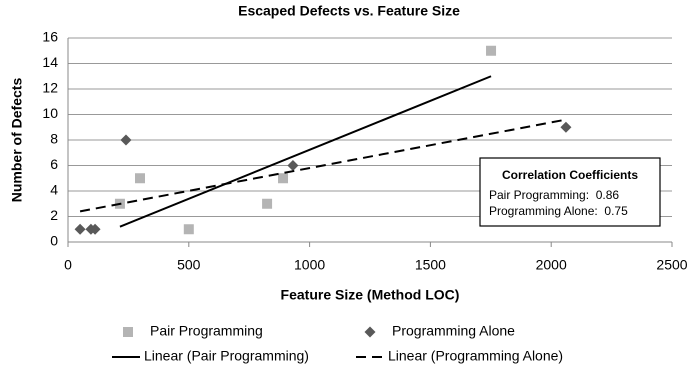 Image resolution: width=698 pixels, height=374 pixels. Describe the element at coordinates (17, 140) in the screenshot. I see `y-axis-label: Number of Defects` at that location.